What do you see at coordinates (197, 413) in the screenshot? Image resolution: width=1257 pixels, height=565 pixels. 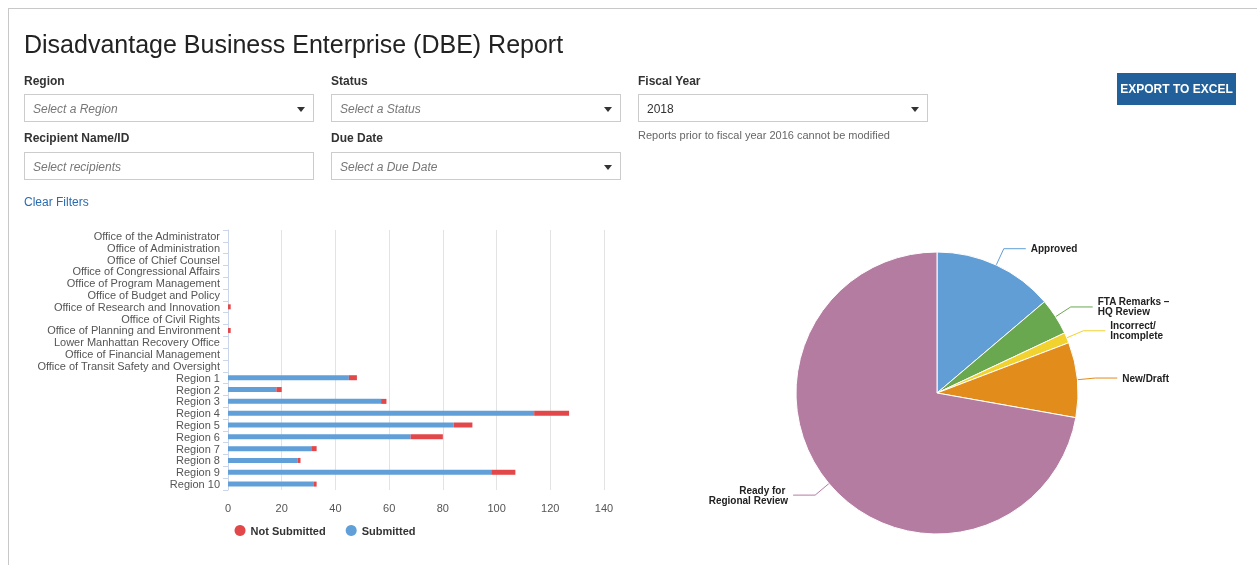 I see `y-tick-label: Region 4` at bounding box center [197, 413].